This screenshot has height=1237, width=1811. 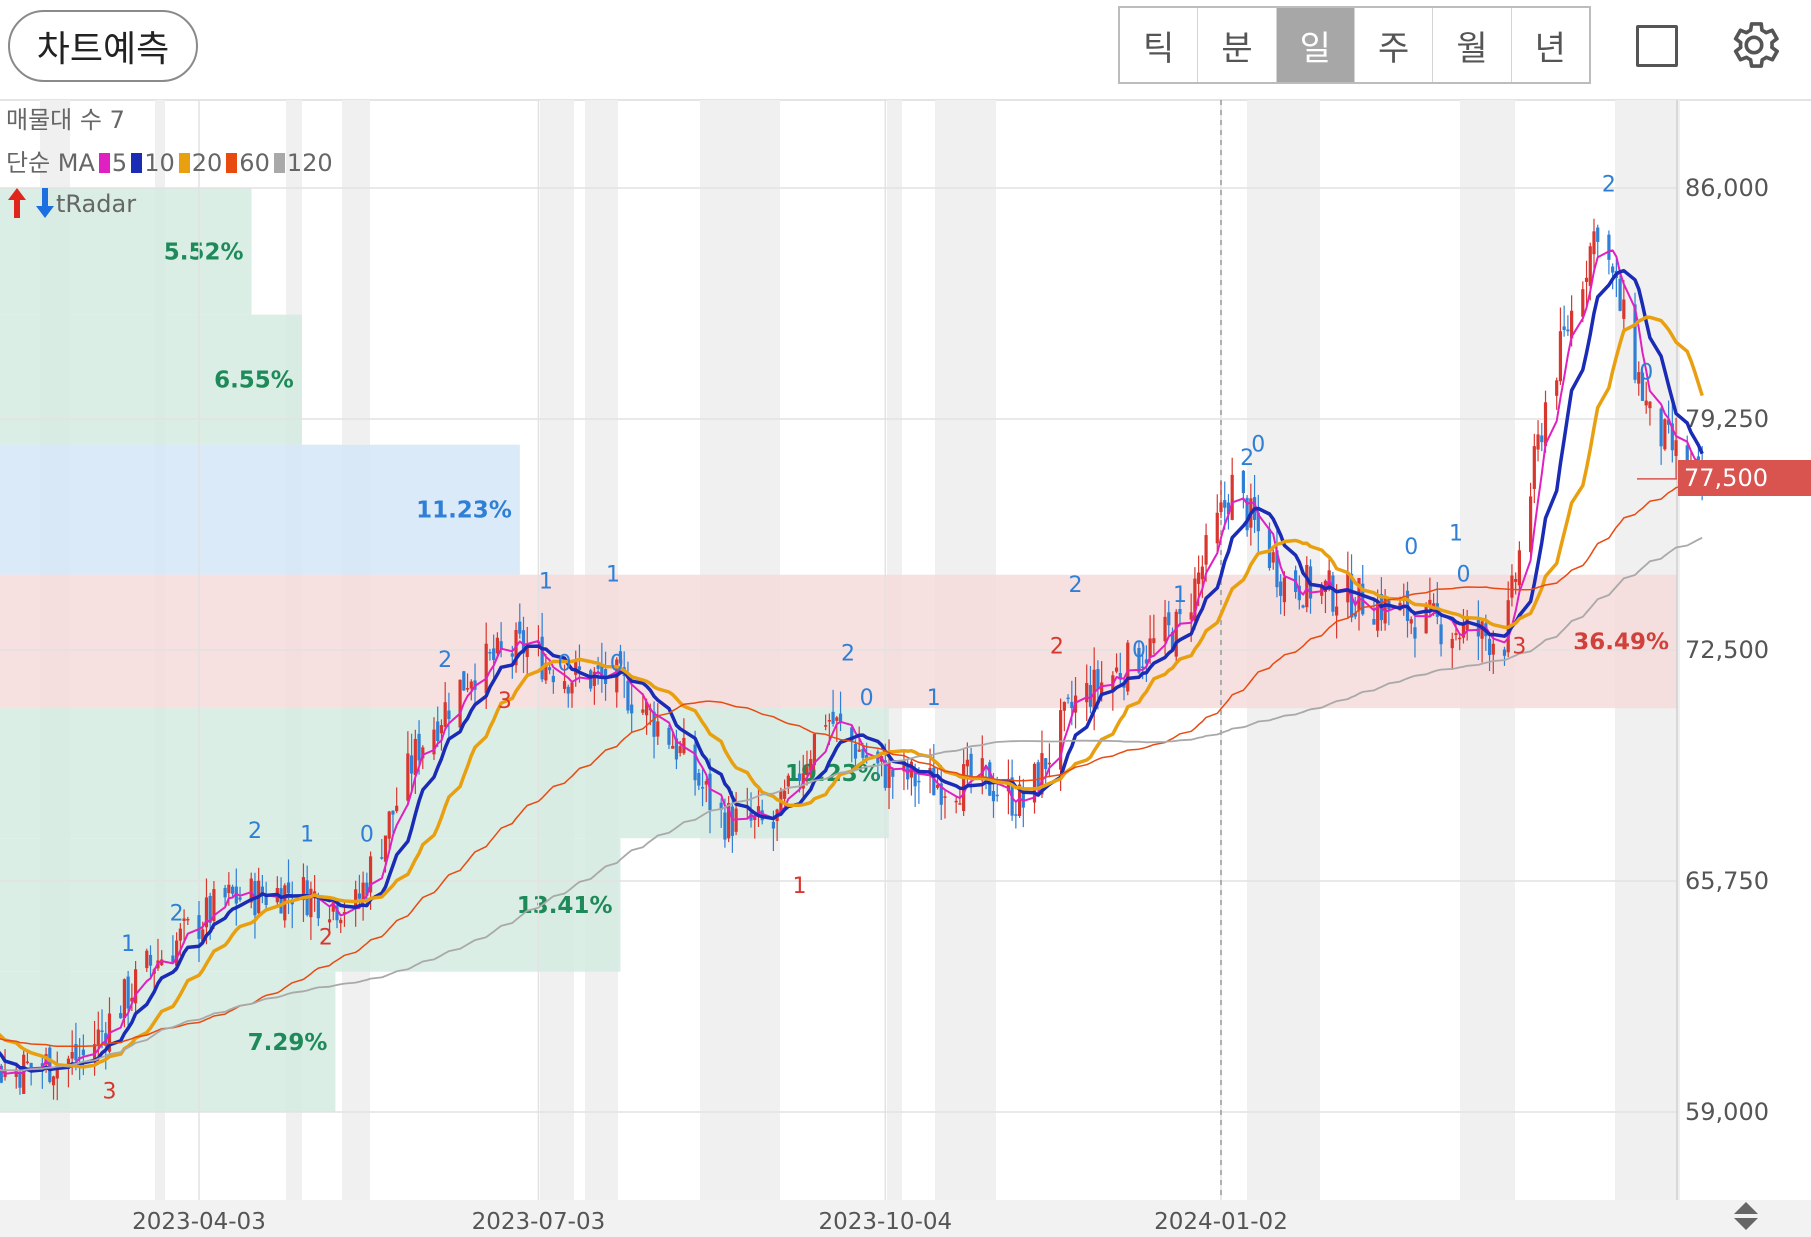 What do you see at coordinates (103, 46) in the screenshot?
I see `chart-predict-button: 차트예측` at bounding box center [103, 46].